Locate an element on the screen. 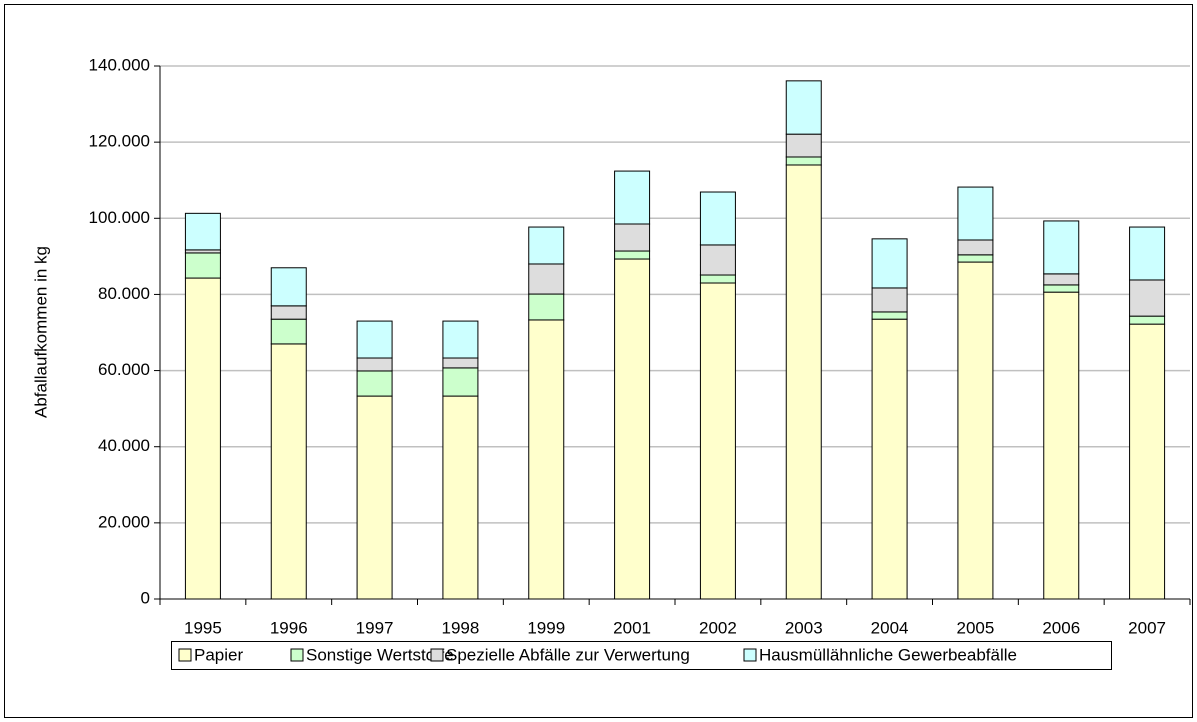 The width and height of the screenshot is (1197, 722). legend-label: Papier is located at coordinates (218, 654).